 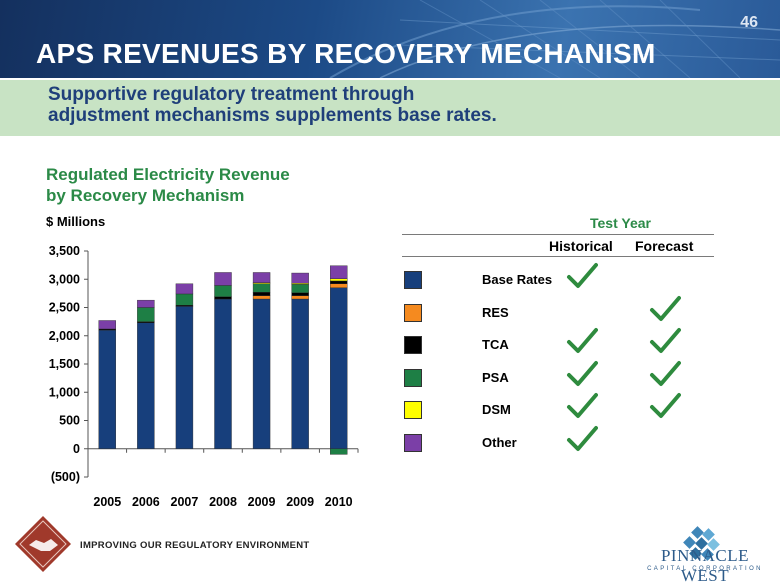 What do you see at coordinates (64, 392) in the screenshot?
I see `y-tick-label: 1,000` at bounding box center [64, 392].